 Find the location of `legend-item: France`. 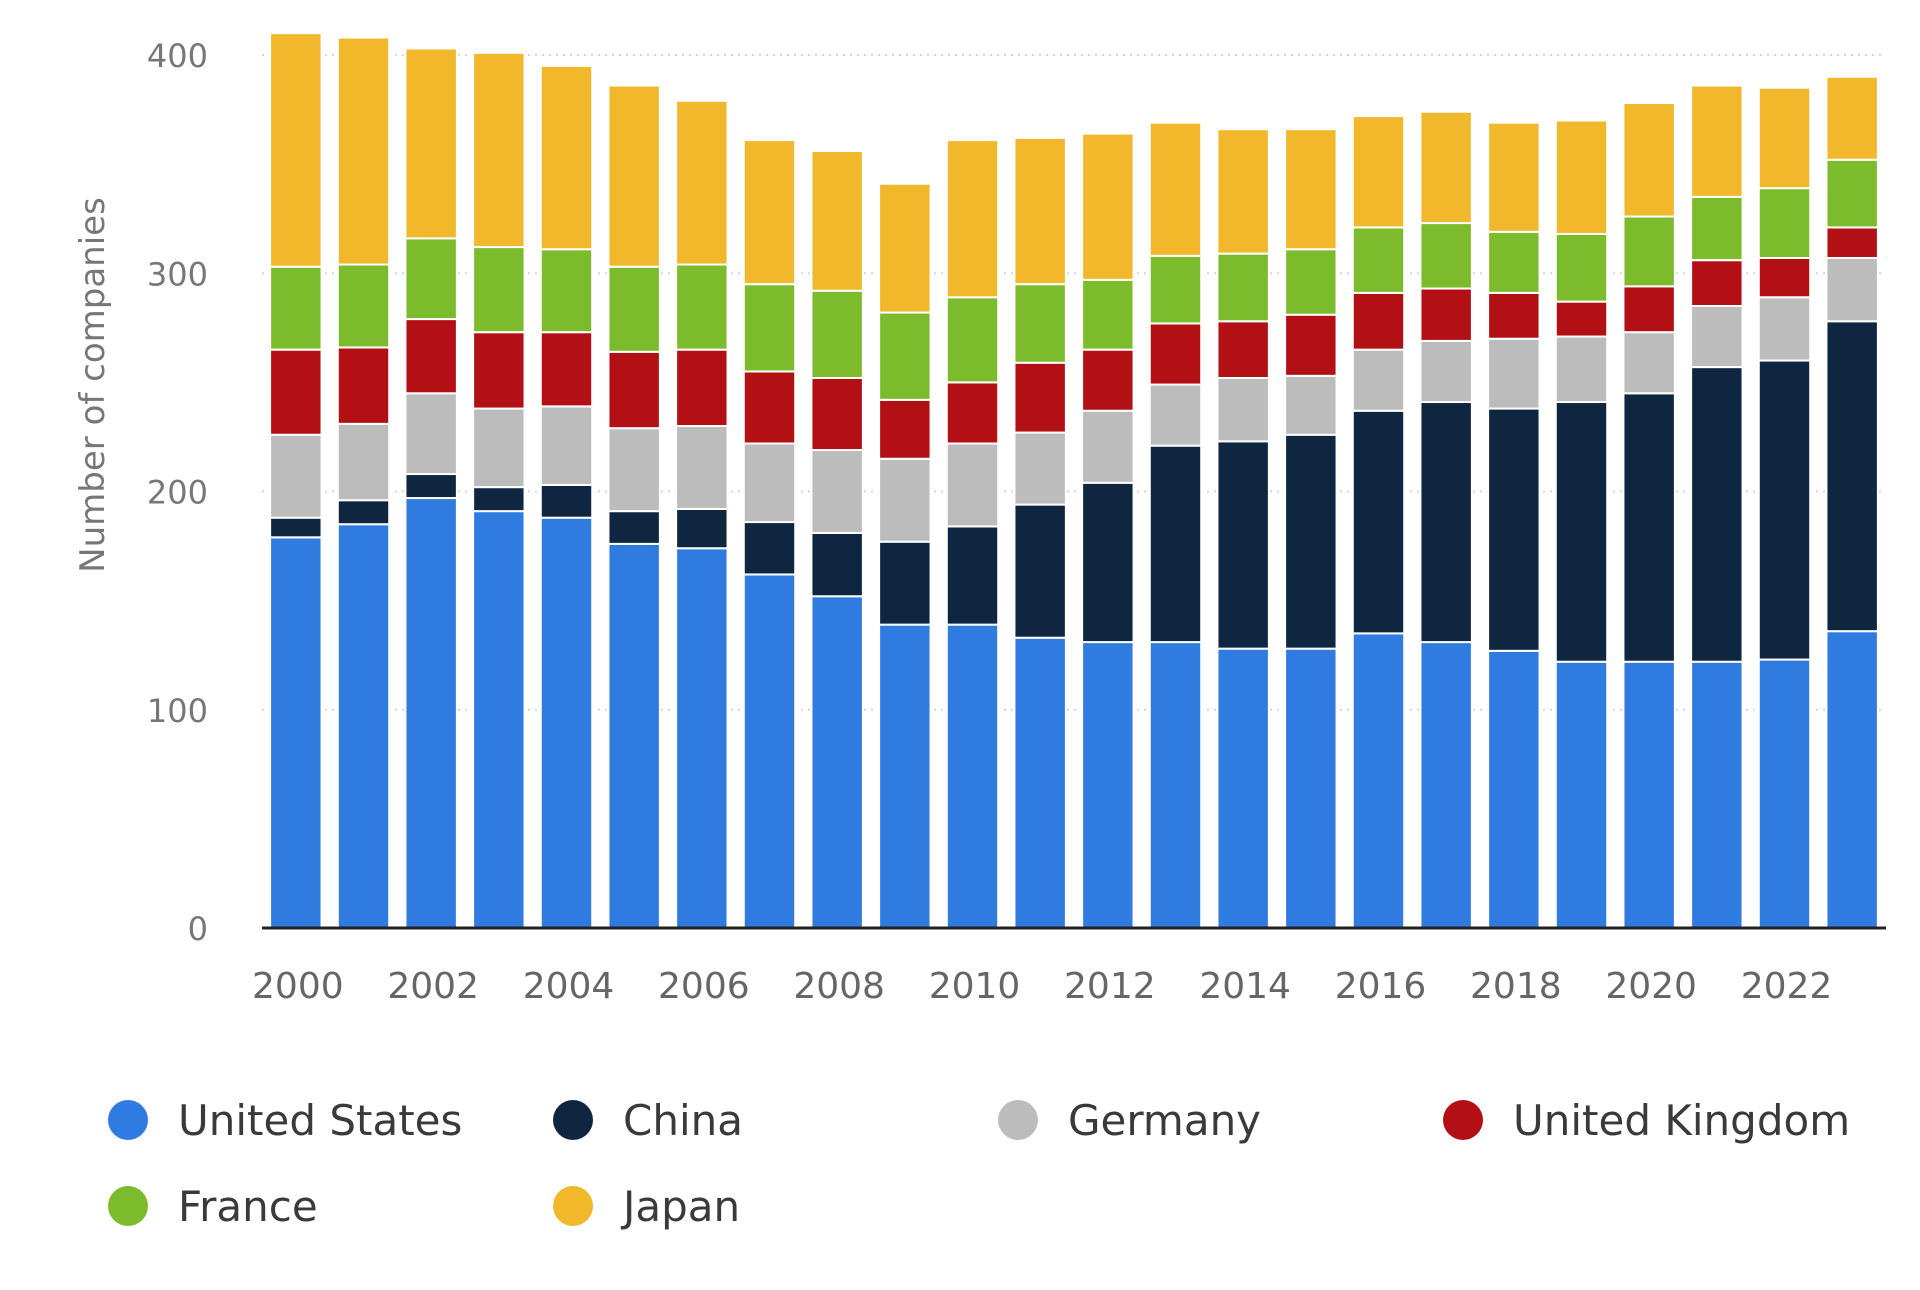

legend-item: France is located at coordinates (213, 1206).